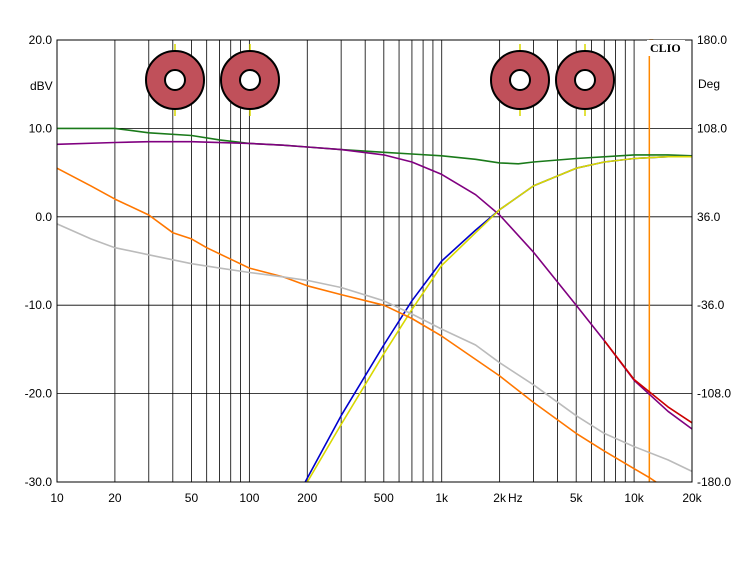 The width and height of the screenshot is (750, 562). What do you see at coordinates (41, 40) in the screenshot?
I see `left-tick-label: 20.0` at bounding box center [41, 40].